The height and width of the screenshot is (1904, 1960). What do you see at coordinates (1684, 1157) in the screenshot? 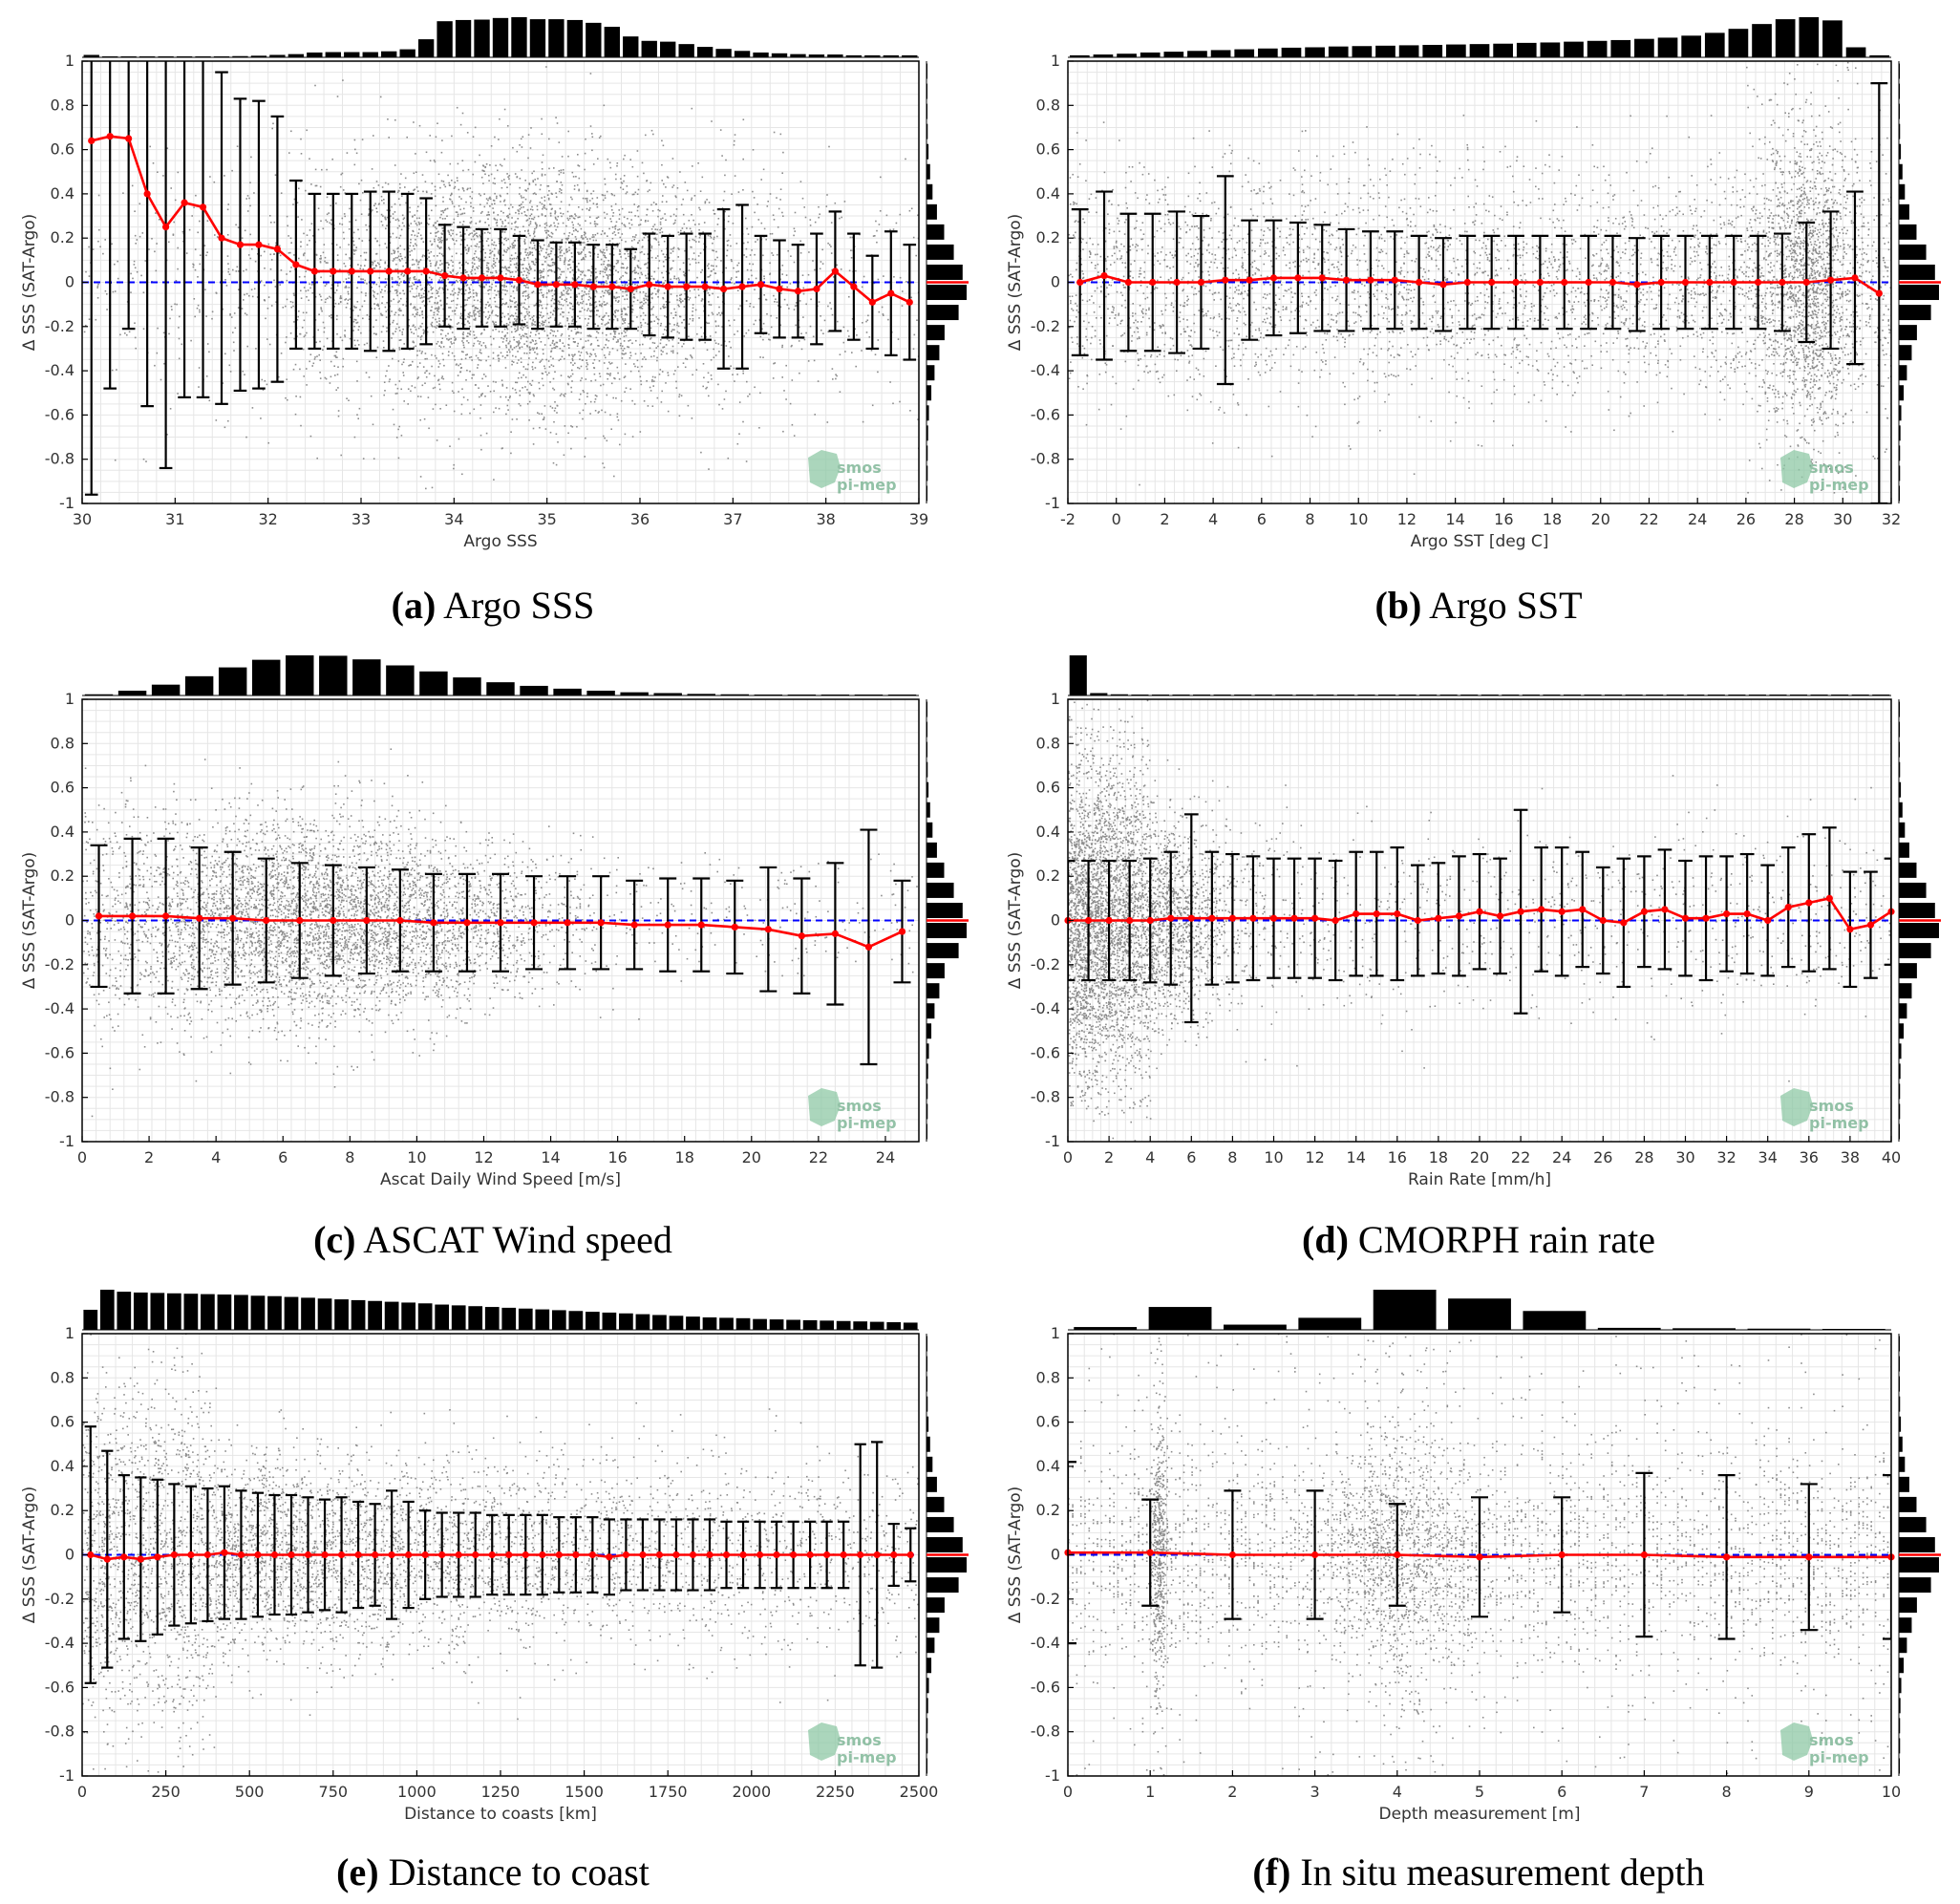
I see `x-tick-label: 30` at bounding box center [1684, 1157].